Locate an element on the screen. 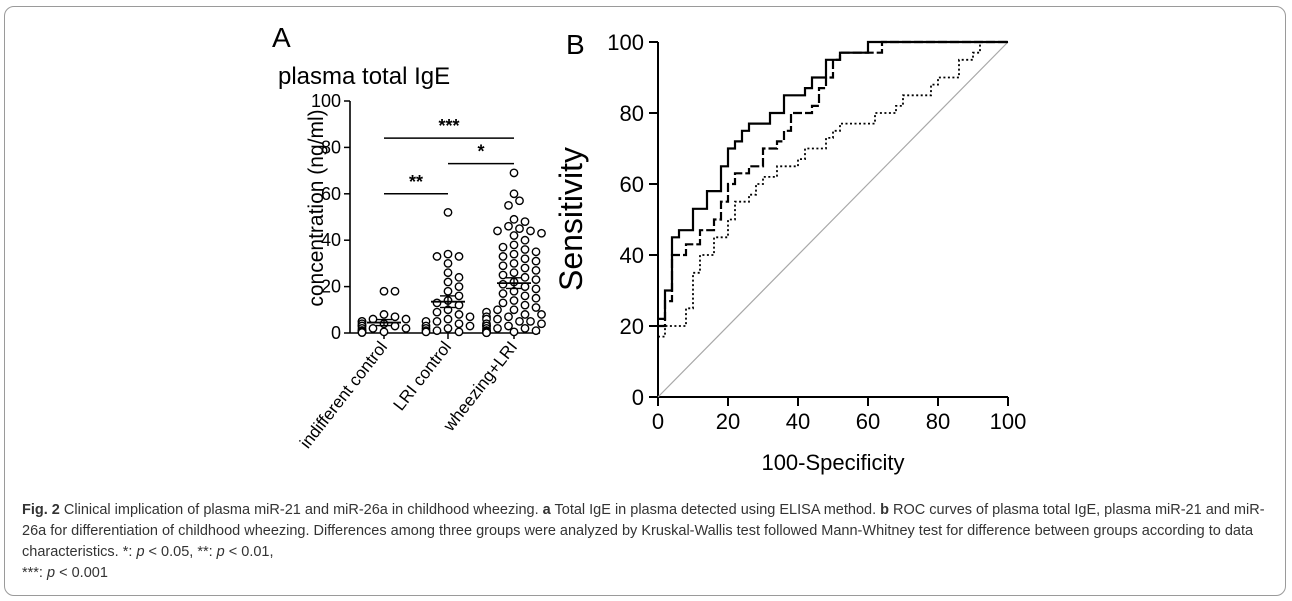 The height and width of the screenshot is (601, 1292). panel-b-y-tick-label: 60 is located at coordinates (632, 184).